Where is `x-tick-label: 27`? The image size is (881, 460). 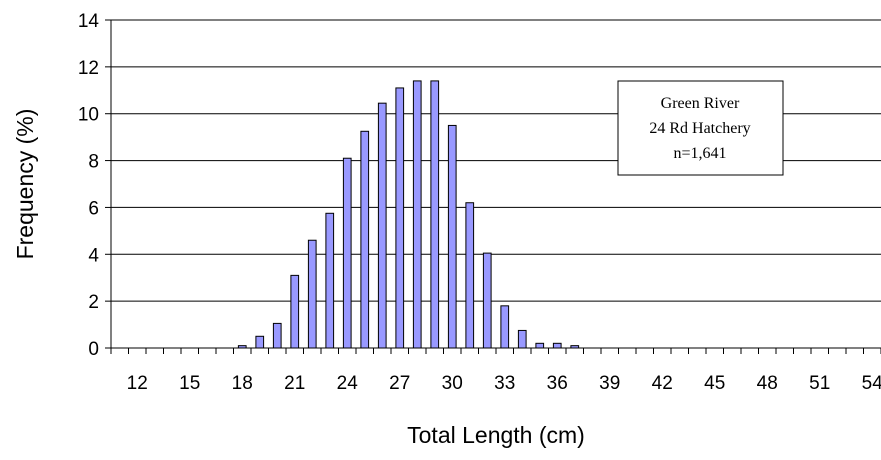
x-tick-label: 27 is located at coordinates (399, 383).